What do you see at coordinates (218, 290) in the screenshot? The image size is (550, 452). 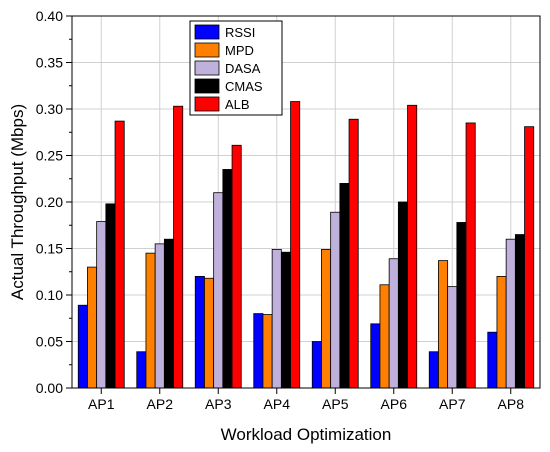 I see `bar-dasa-ap3` at bounding box center [218, 290].